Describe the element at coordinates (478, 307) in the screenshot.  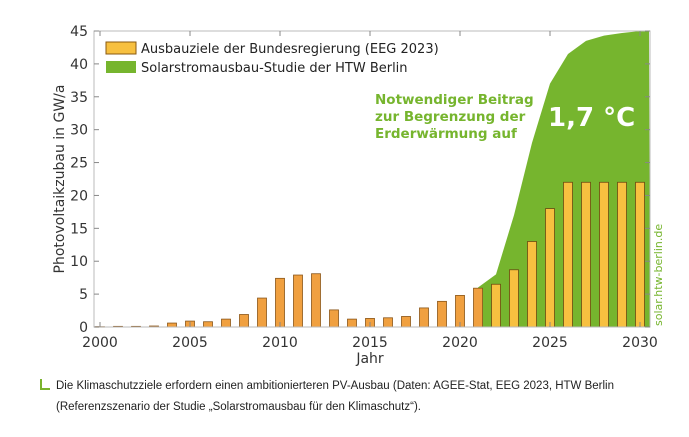
I see `bar-historic-2021` at that location.